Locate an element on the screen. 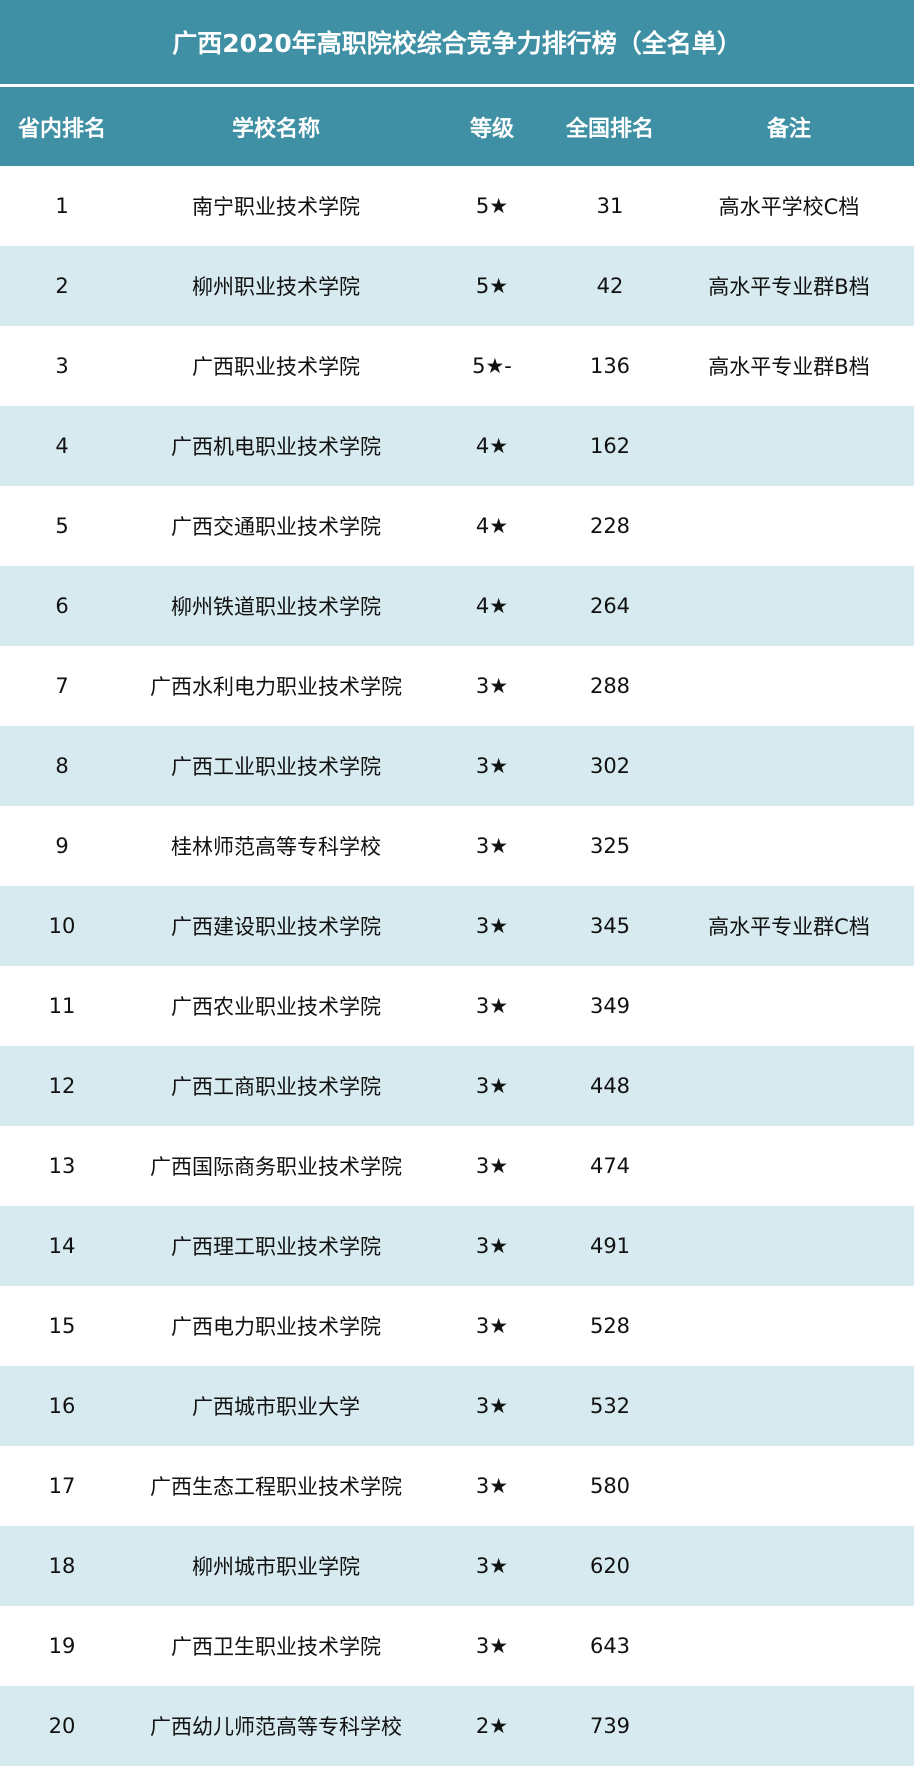 The image size is (914, 1767). table-row: 8 广西工业职业技术学院 3★ 302 is located at coordinates (457, 766).